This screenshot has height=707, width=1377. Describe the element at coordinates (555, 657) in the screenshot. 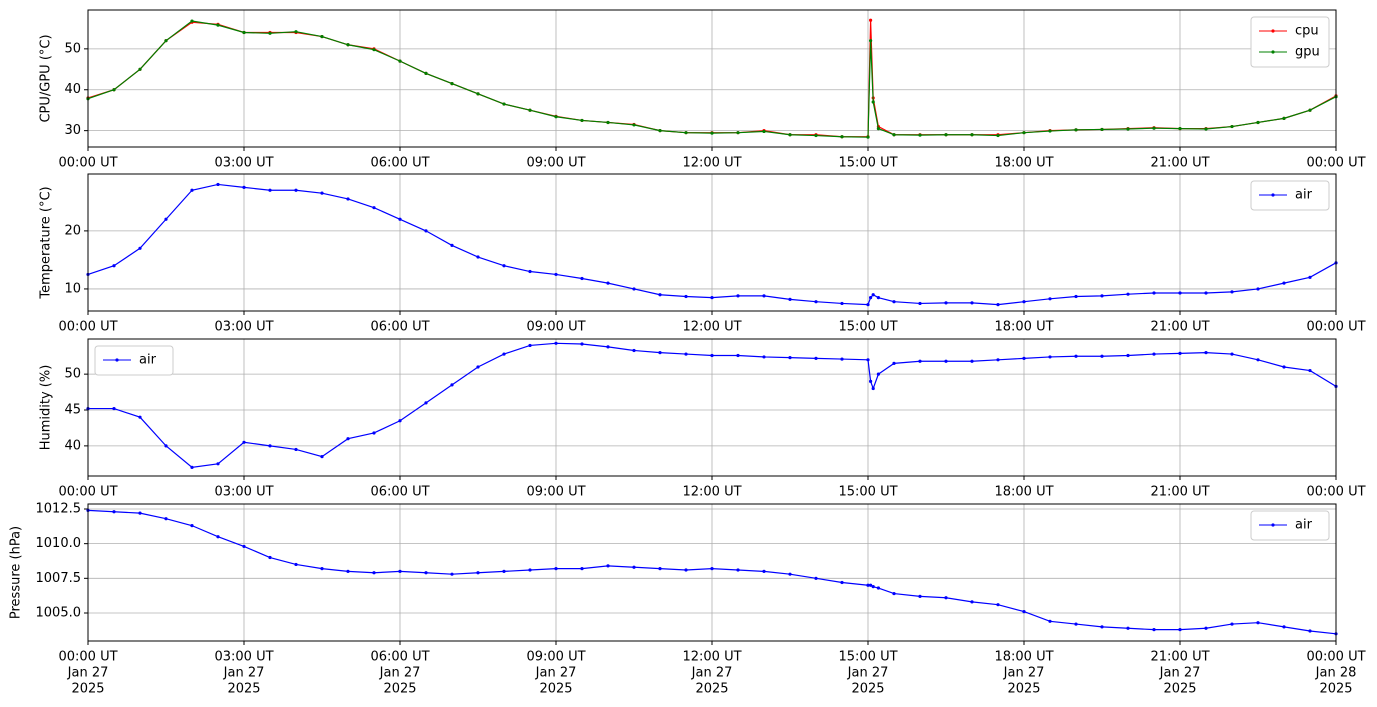

I see `x-tick-label: 09:00 UT` at that location.